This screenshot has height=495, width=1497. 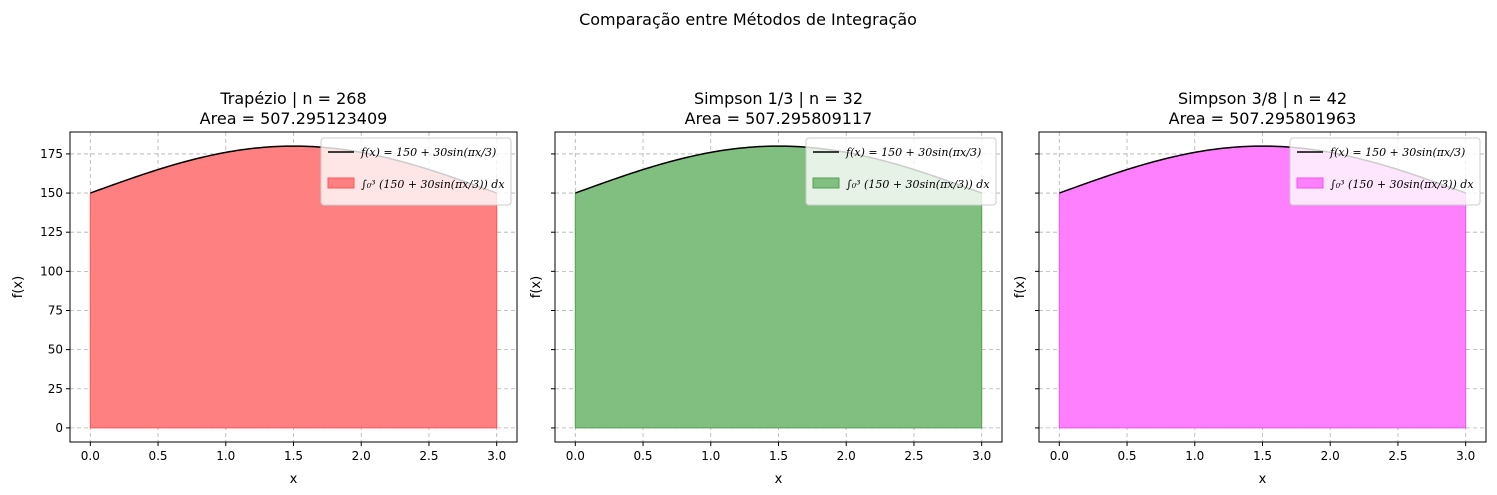 What do you see at coordinates (1263, 118) in the screenshot?
I see `subplot-subtitle: Area = 507.295801963` at bounding box center [1263, 118].